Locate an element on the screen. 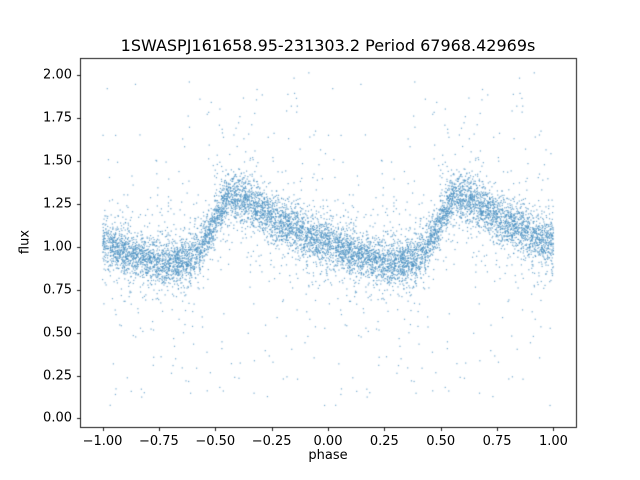  x-tick-label: 0.50 is located at coordinates (441, 441).